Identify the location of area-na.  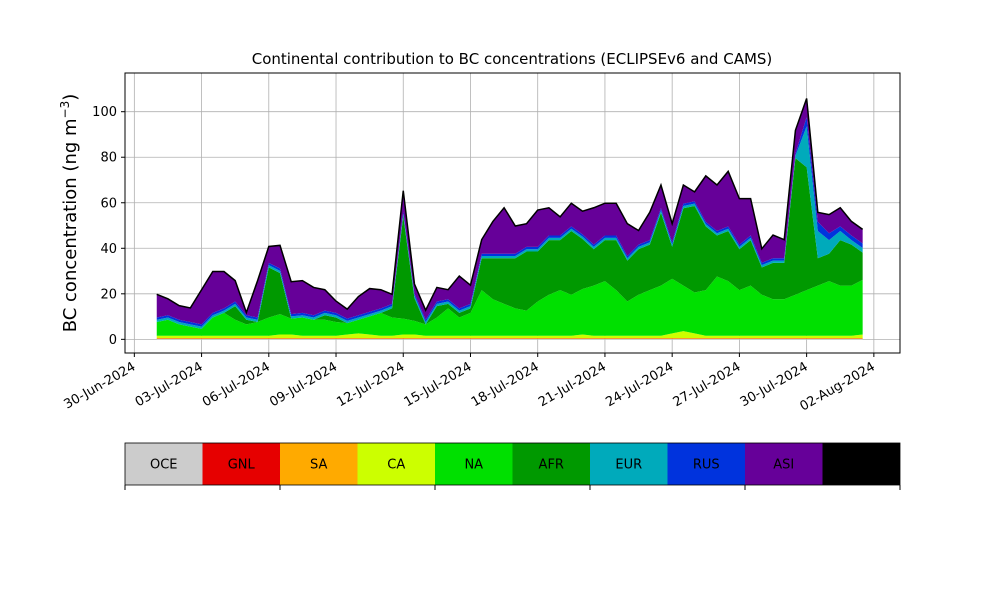
(509, 306).